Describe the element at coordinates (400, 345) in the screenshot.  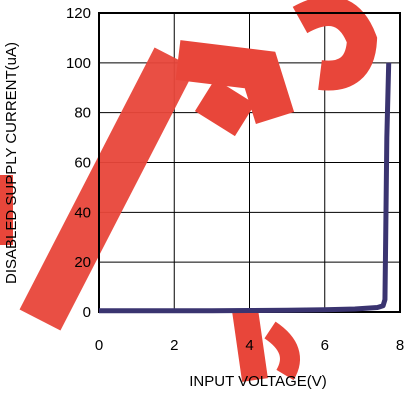
I see `x-tick-label: 8` at that location.